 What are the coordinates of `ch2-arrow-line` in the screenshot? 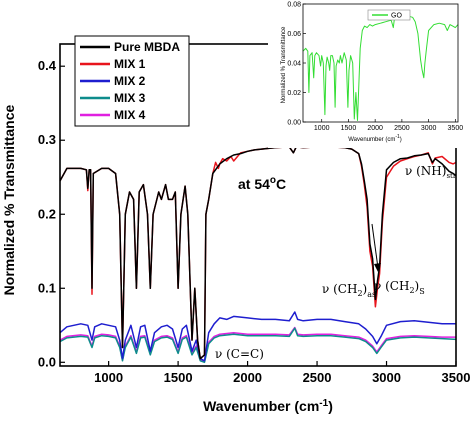 It's located at (375, 246).